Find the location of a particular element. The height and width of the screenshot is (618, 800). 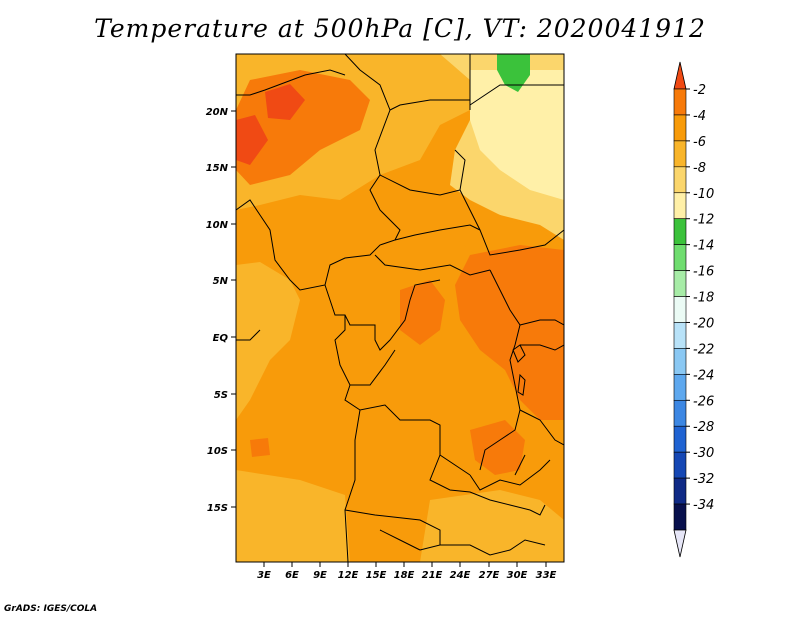

colorbar-label: -26 is located at coordinates (703, 401).